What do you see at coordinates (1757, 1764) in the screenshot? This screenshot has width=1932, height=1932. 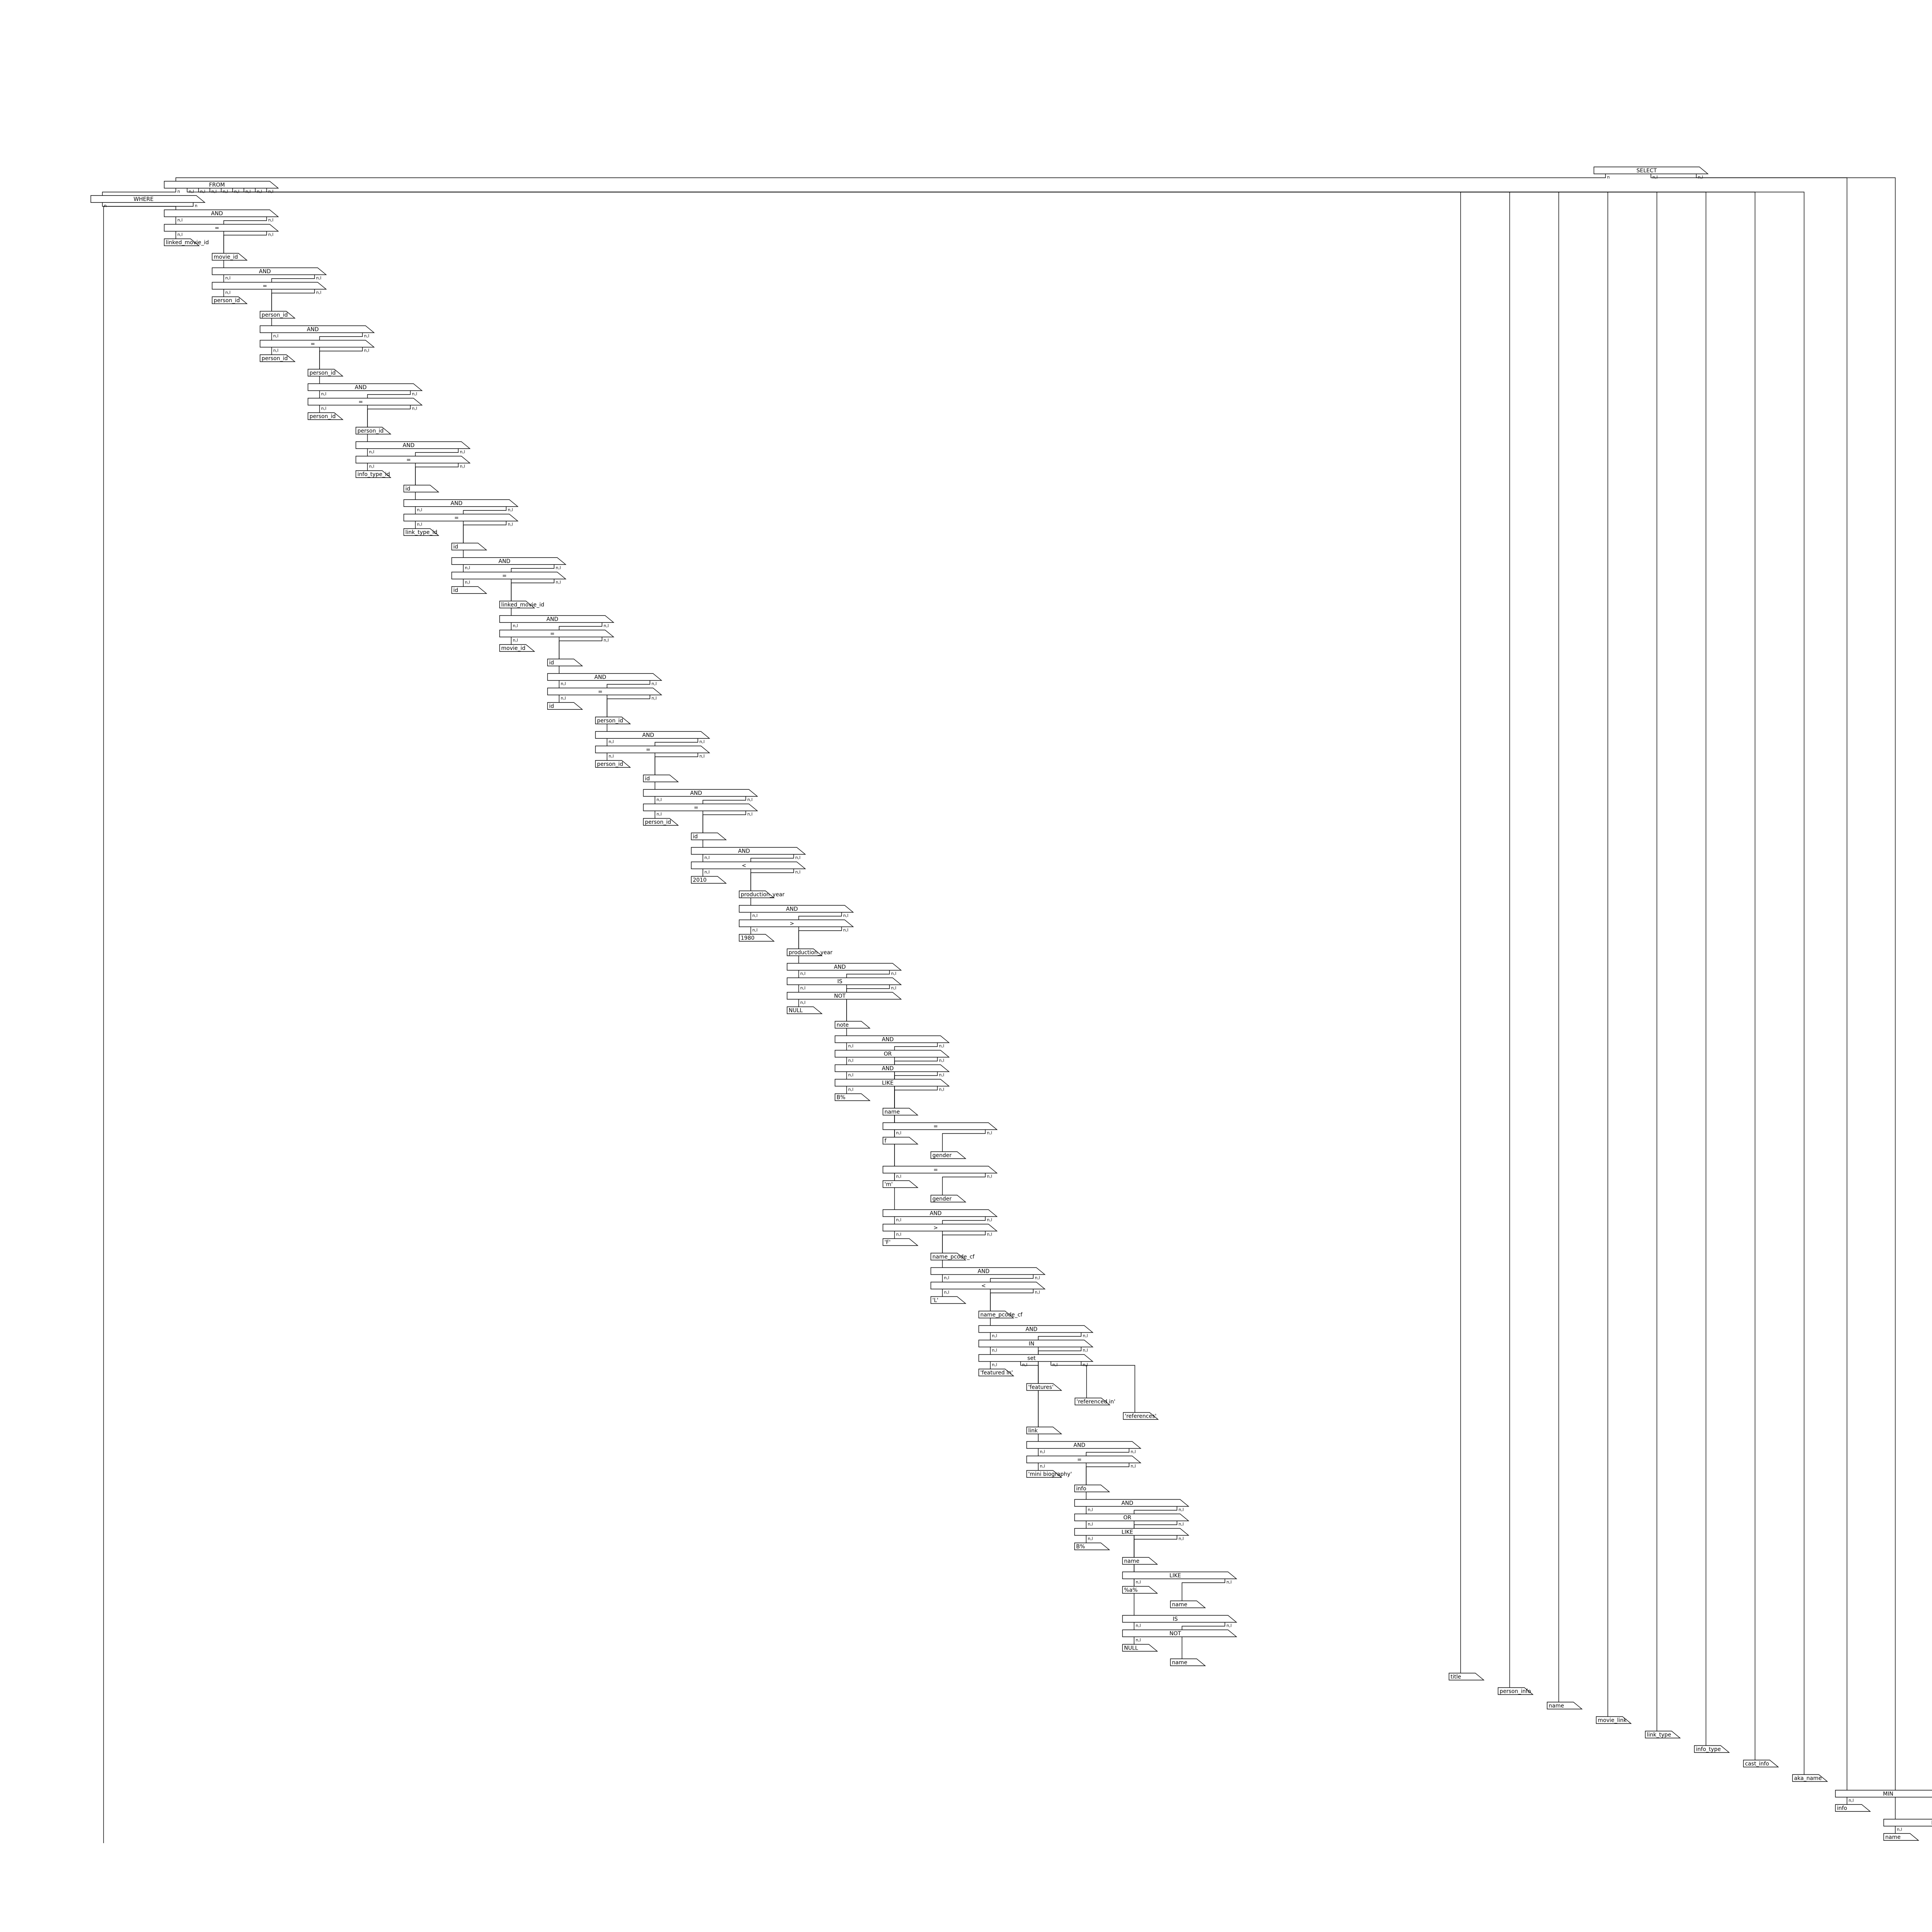 I see `node-label: cast_info` at bounding box center [1757, 1764].